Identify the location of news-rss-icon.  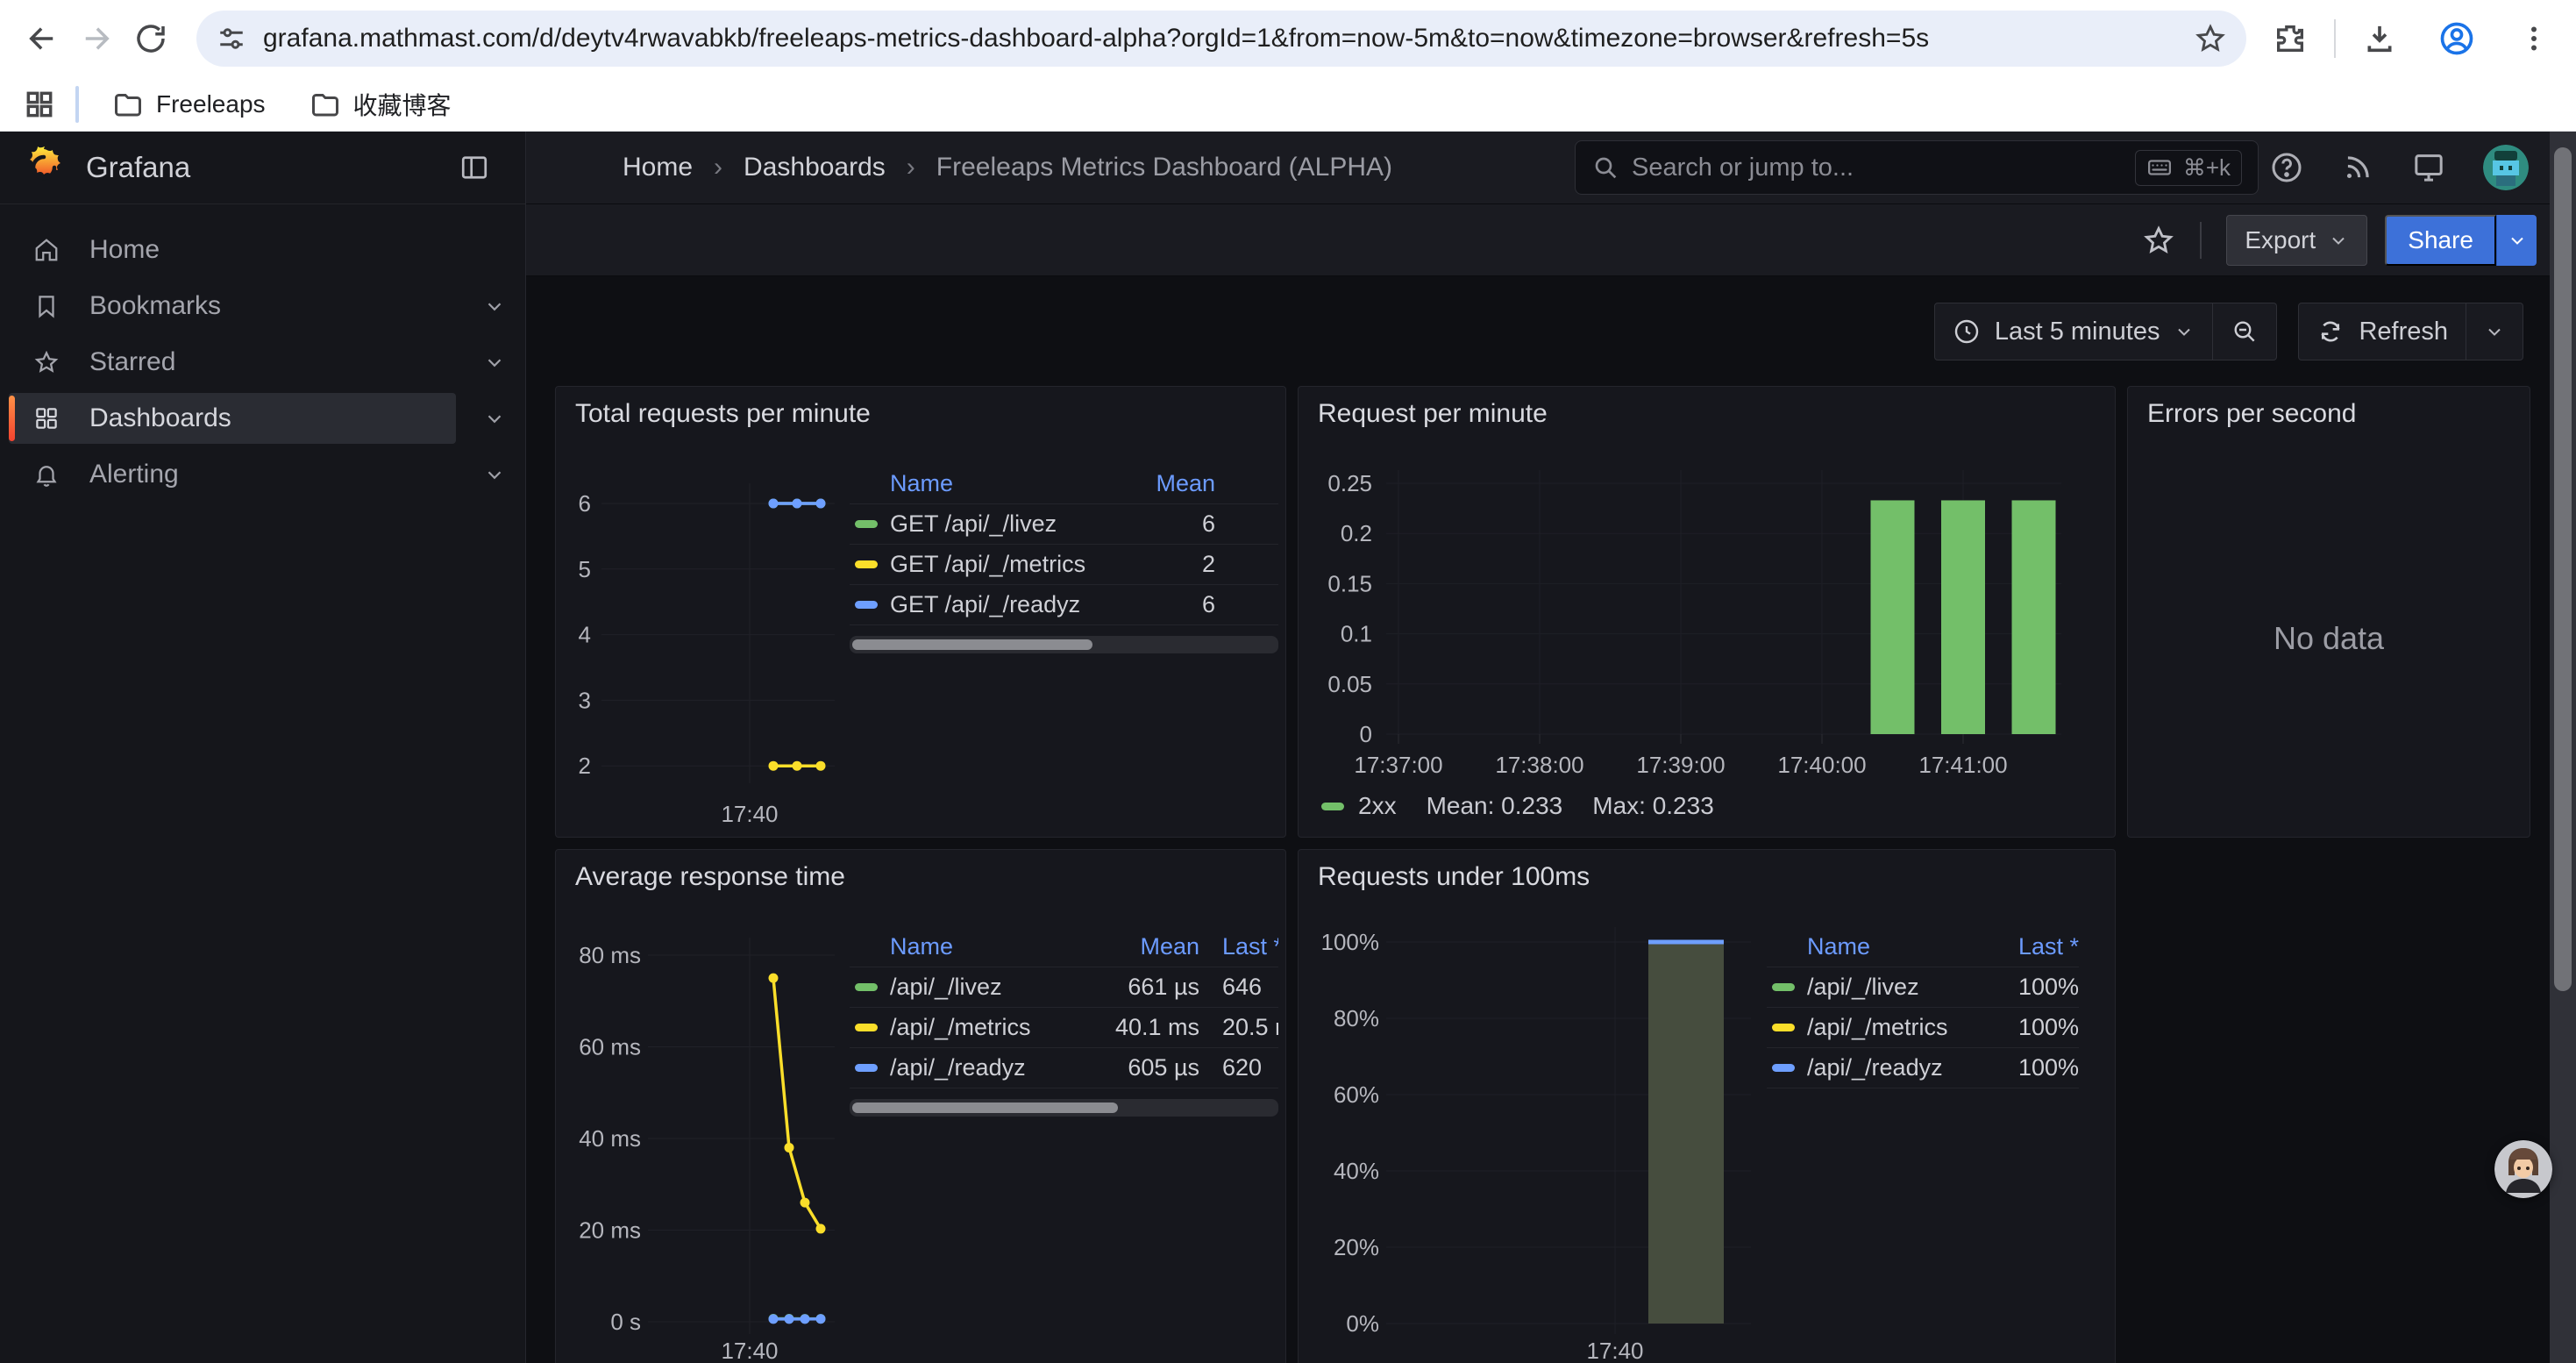
(2357, 167).